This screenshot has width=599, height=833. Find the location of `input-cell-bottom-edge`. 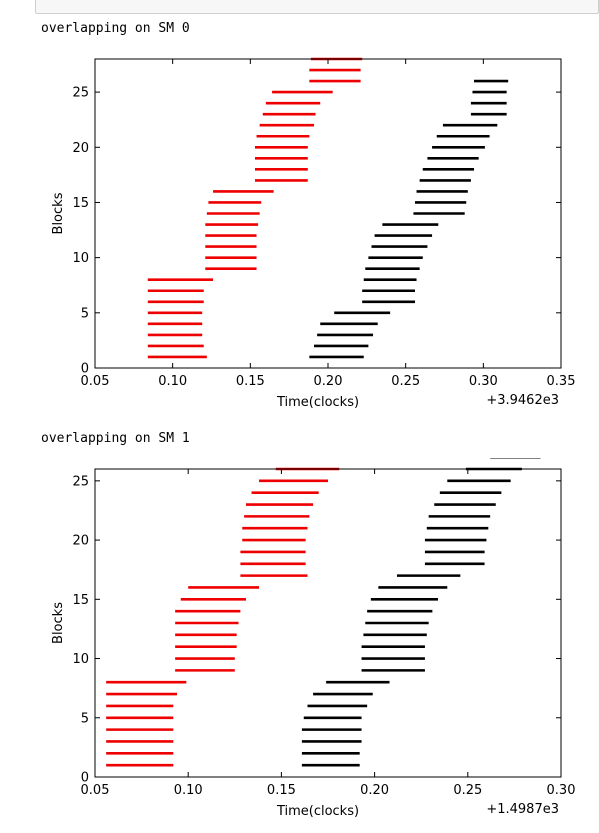

input-cell-bottom-edge is located at coordinates (317, 7).